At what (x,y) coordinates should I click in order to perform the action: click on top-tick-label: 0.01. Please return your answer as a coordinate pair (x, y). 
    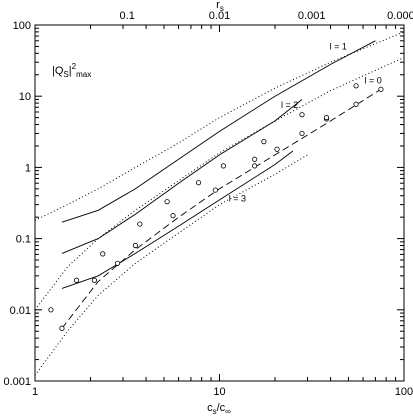
    Looking at the image, I should click on (219, 16).